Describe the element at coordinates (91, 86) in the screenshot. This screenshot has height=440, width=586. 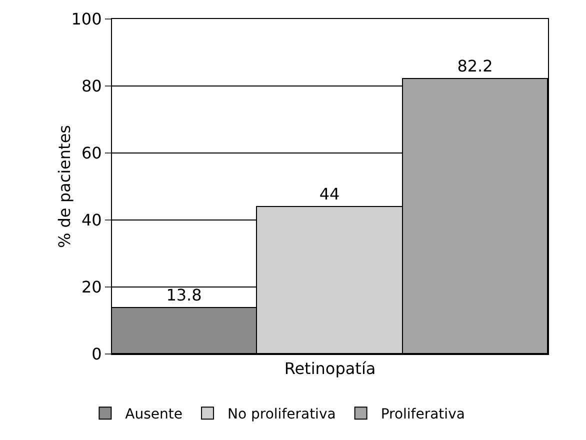
I see `y-tick-label: 80` at that location.